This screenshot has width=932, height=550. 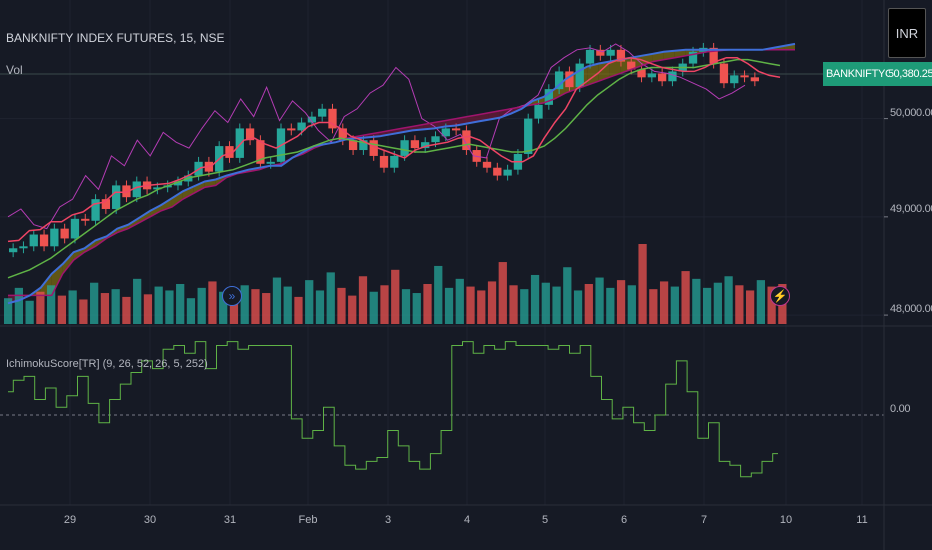 What do you see at coordinates (14, 70) in the screenshot?
I see `volume-label: Vol` at bounding box center [14, 70].